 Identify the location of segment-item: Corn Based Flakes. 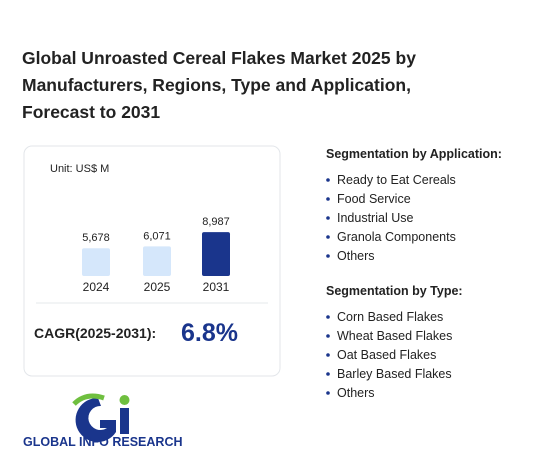
(390, 317).